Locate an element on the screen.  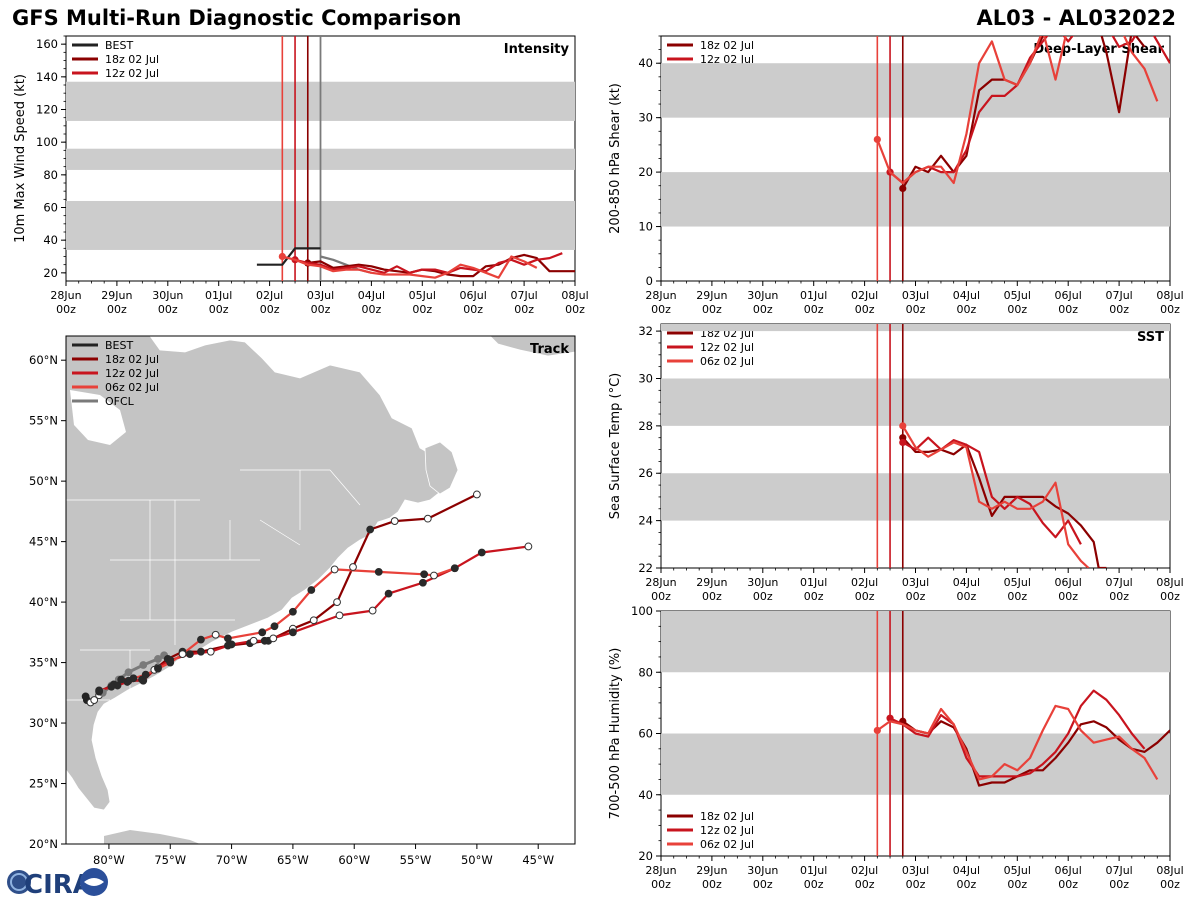
intensity-legend-label: 12z 02 Jul is located at coordinates (132, 73).